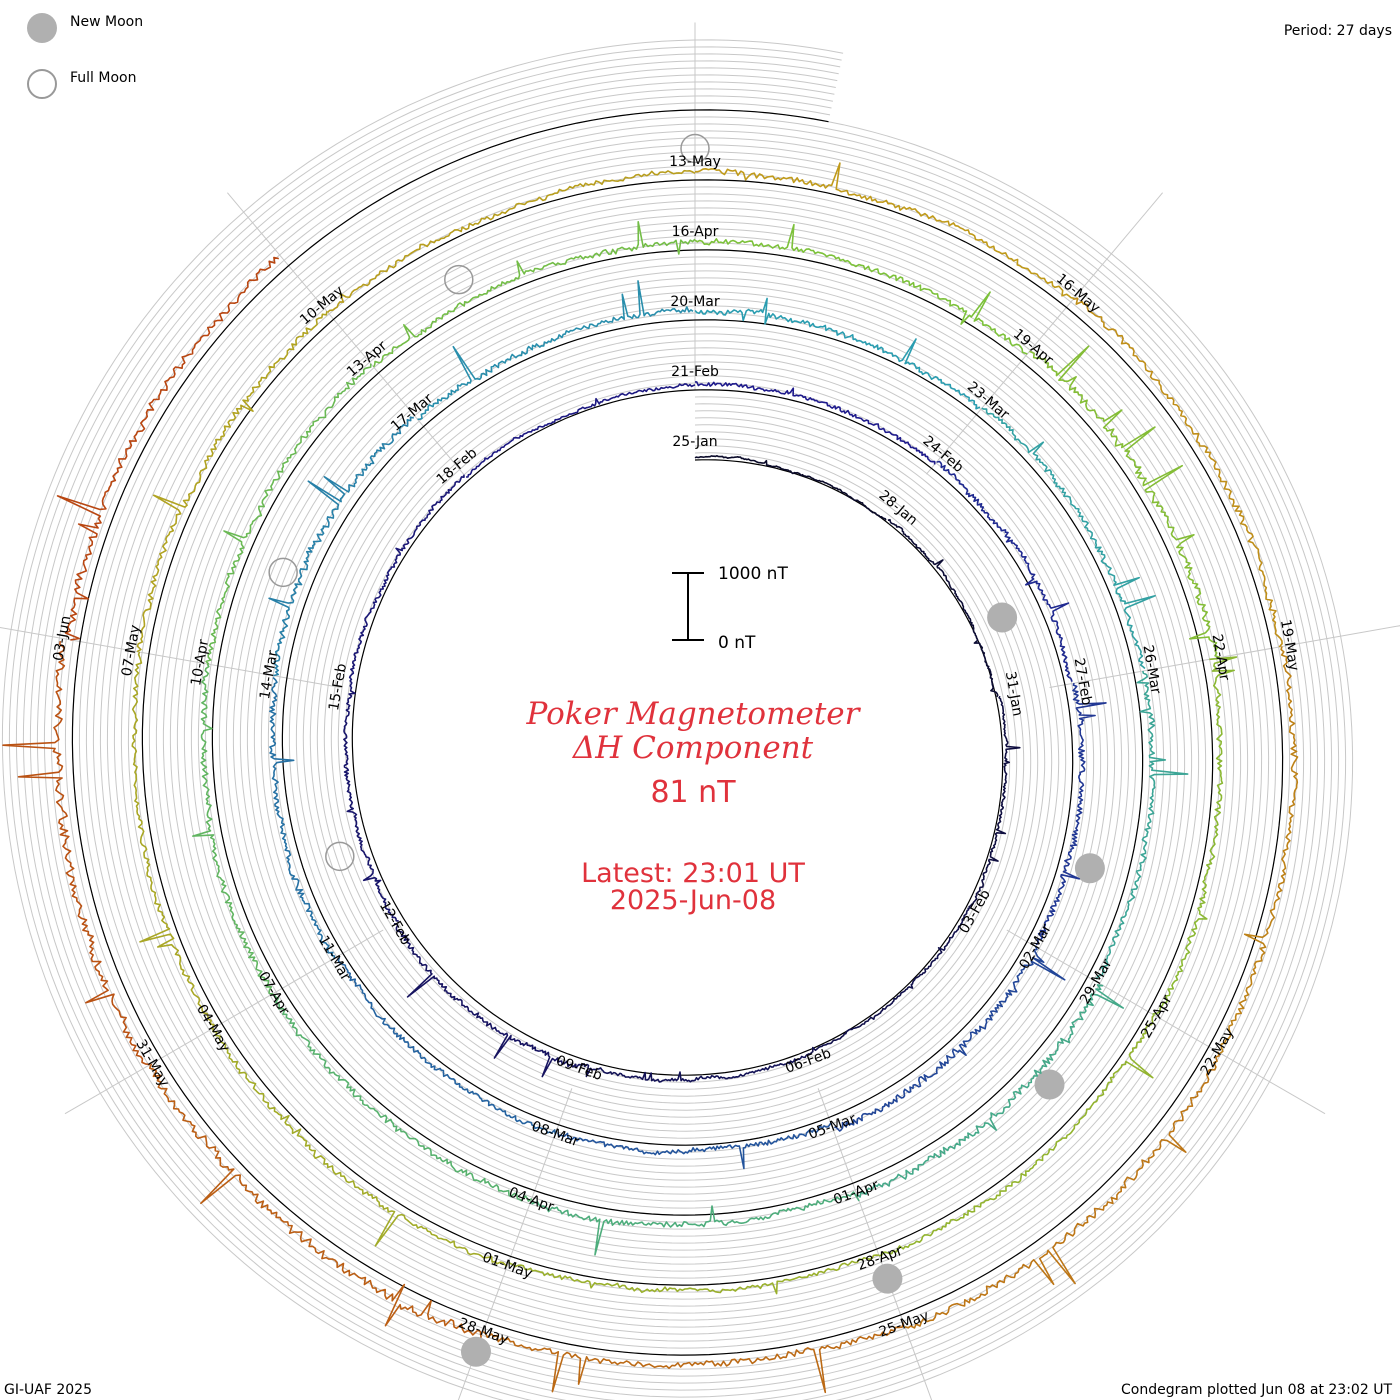  Describe the element at coordinates (48, 1390) in the screenshot. I see `credit-label: GI-UAF 2025` at that location.